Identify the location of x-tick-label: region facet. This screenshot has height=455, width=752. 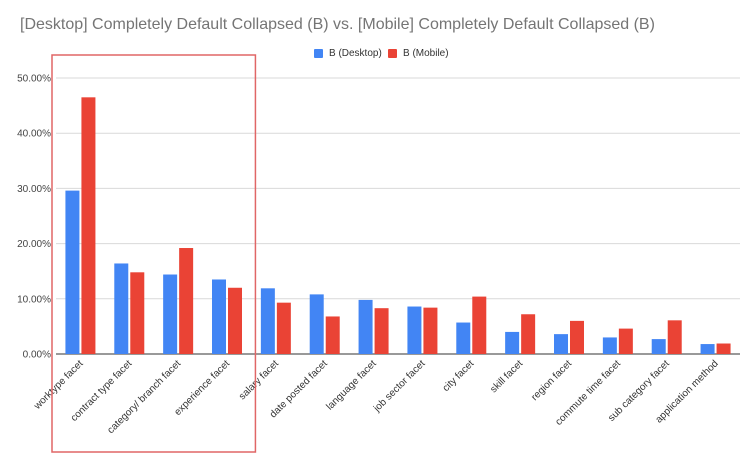
(551, 380).